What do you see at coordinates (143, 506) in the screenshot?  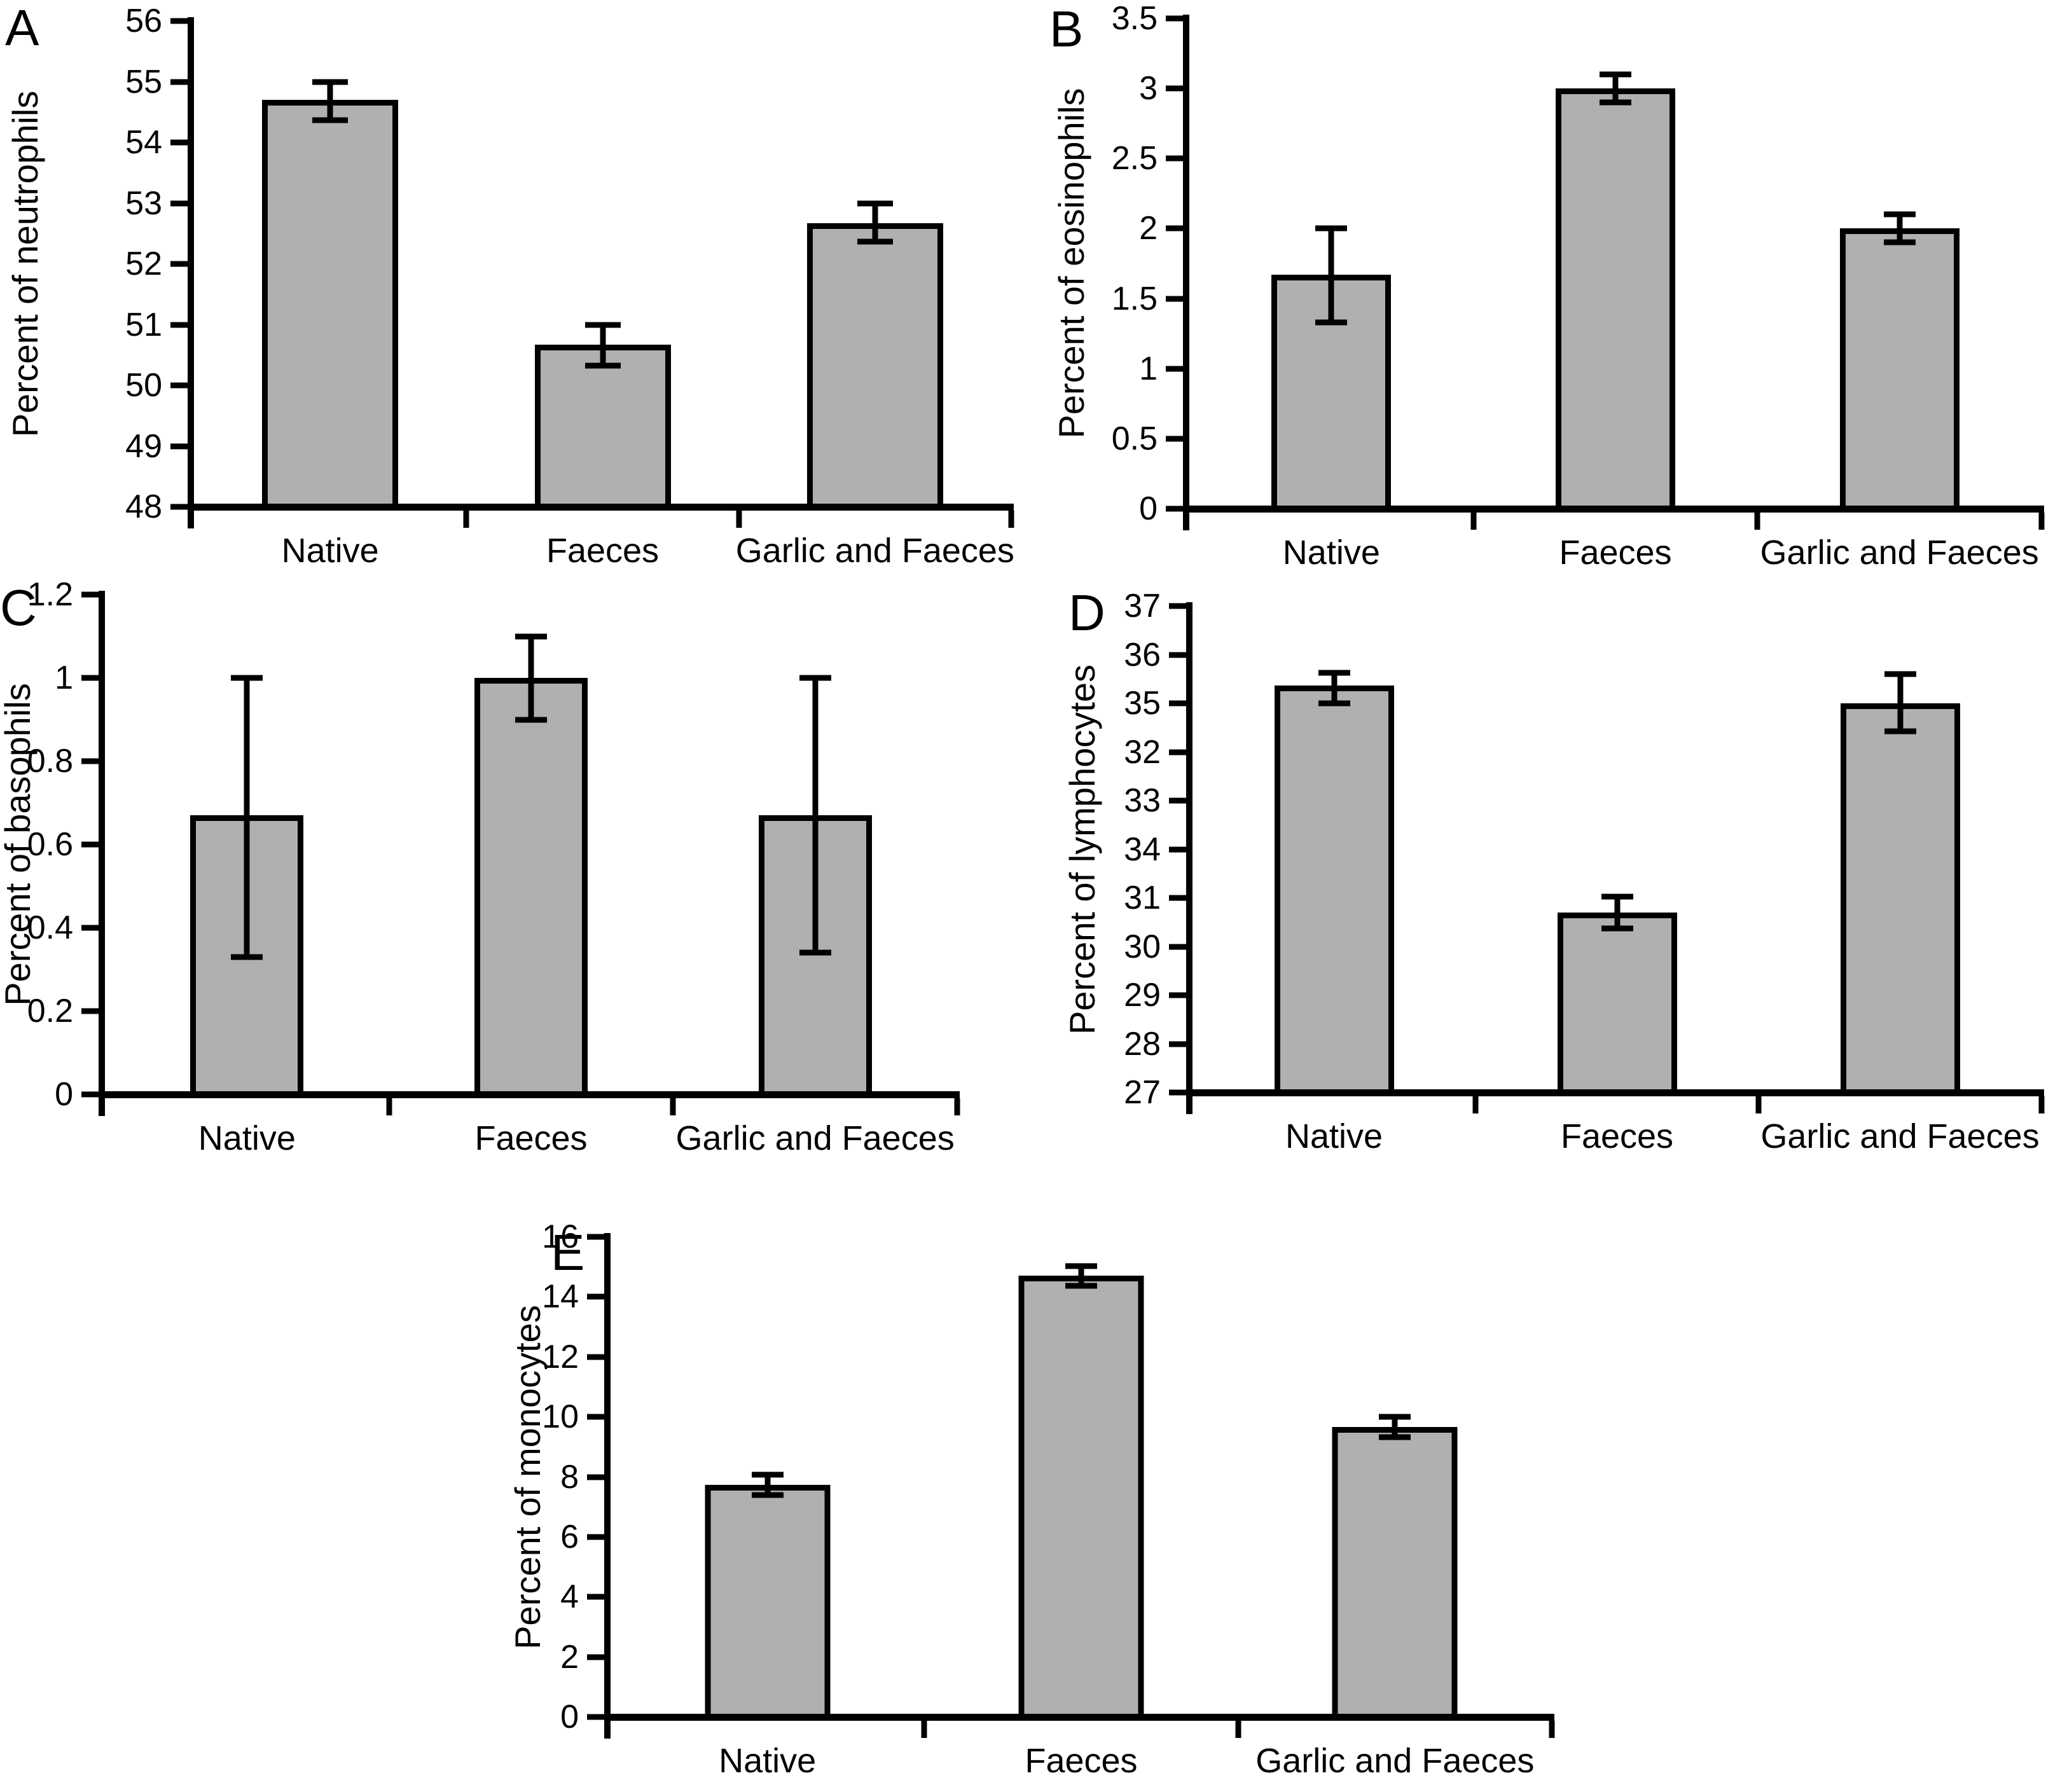 I see `y-axis-tick-label: 48` at bounding box center [143, 506].